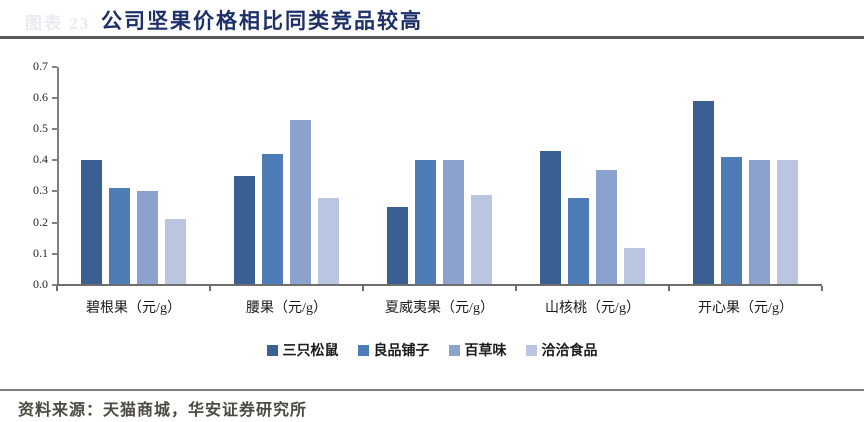  Describe the element at coordinates (40, 284) in the screenshot. I see `y-tick-label: 0.0` at that location.